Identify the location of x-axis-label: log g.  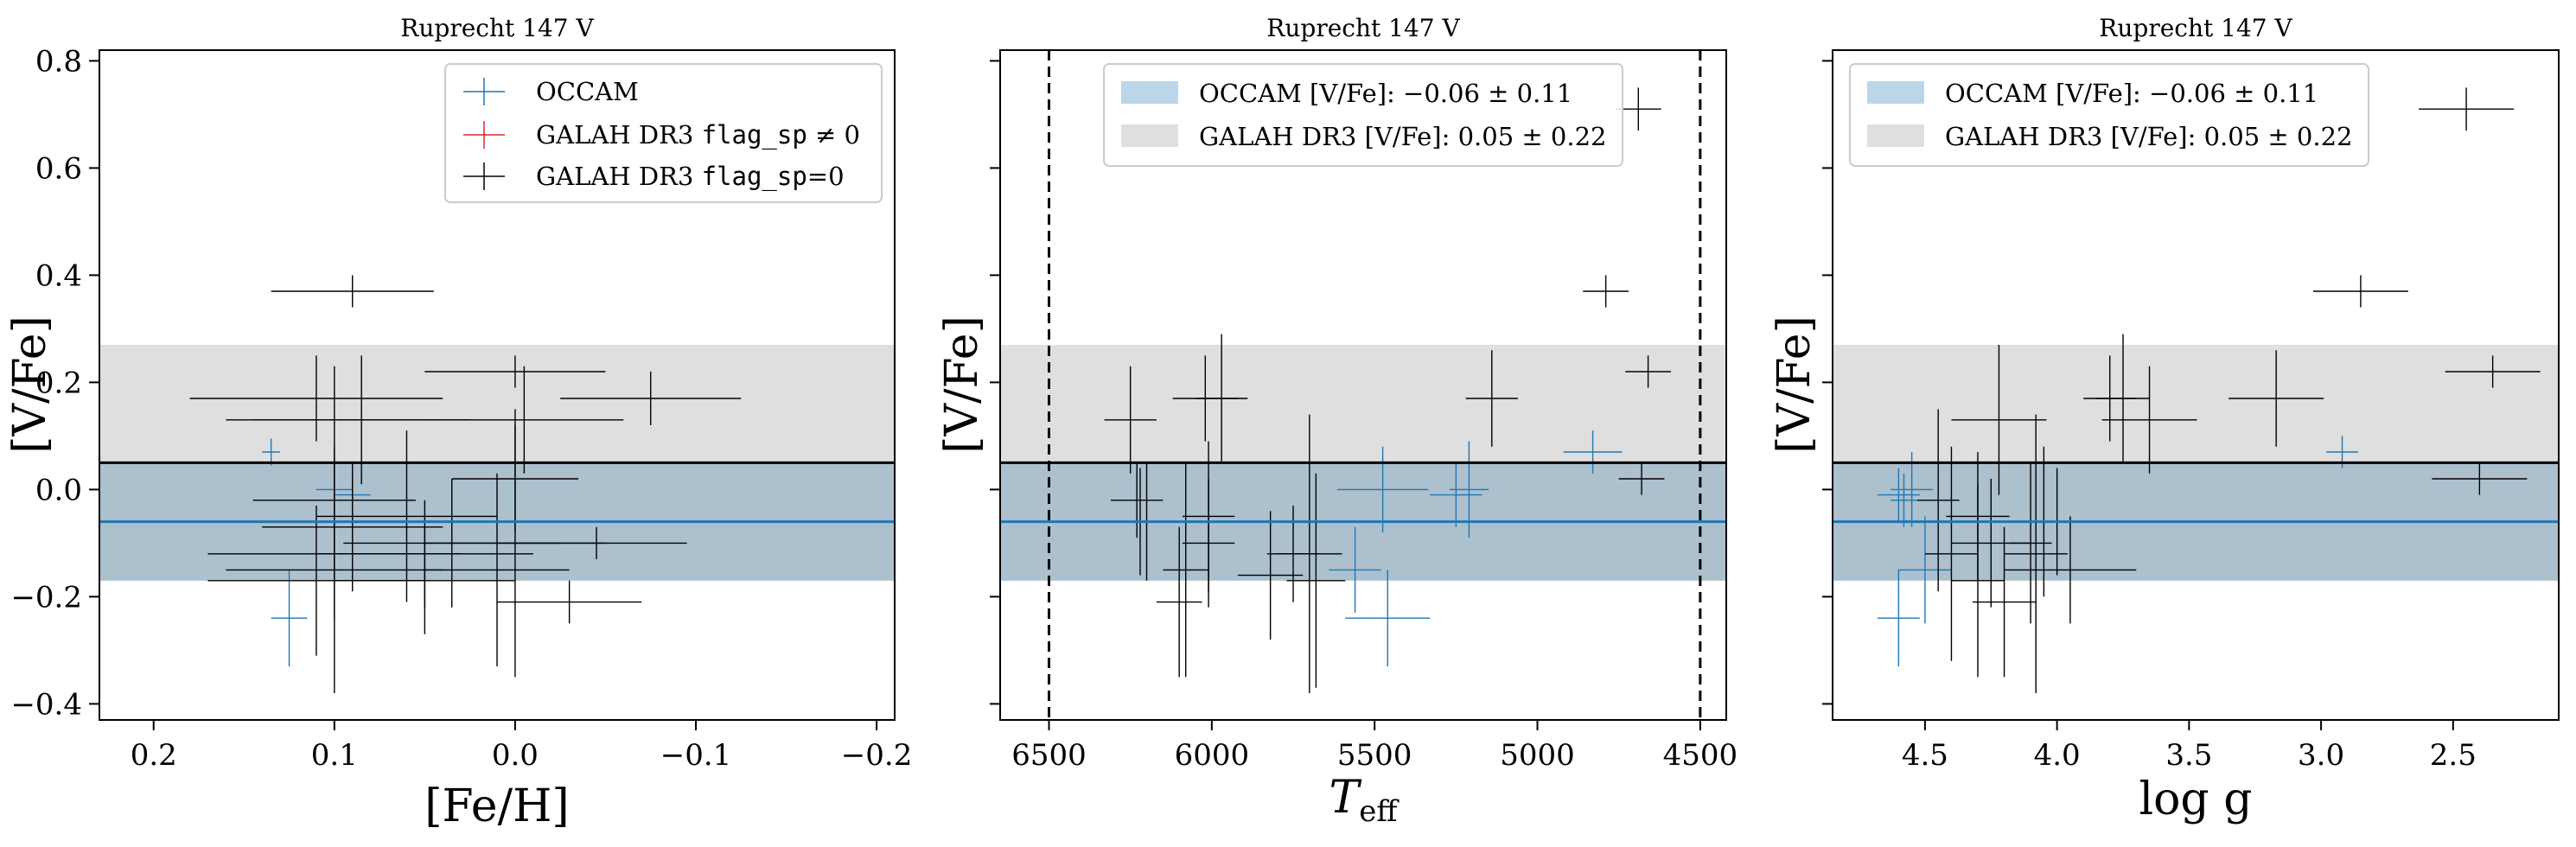
(2195, 799).